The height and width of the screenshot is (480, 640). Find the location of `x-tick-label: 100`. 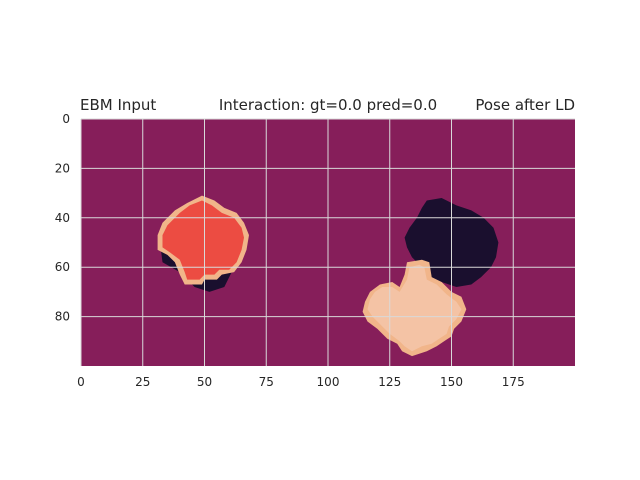

x-tick-label: 100 is located at coordinates (328, 382).